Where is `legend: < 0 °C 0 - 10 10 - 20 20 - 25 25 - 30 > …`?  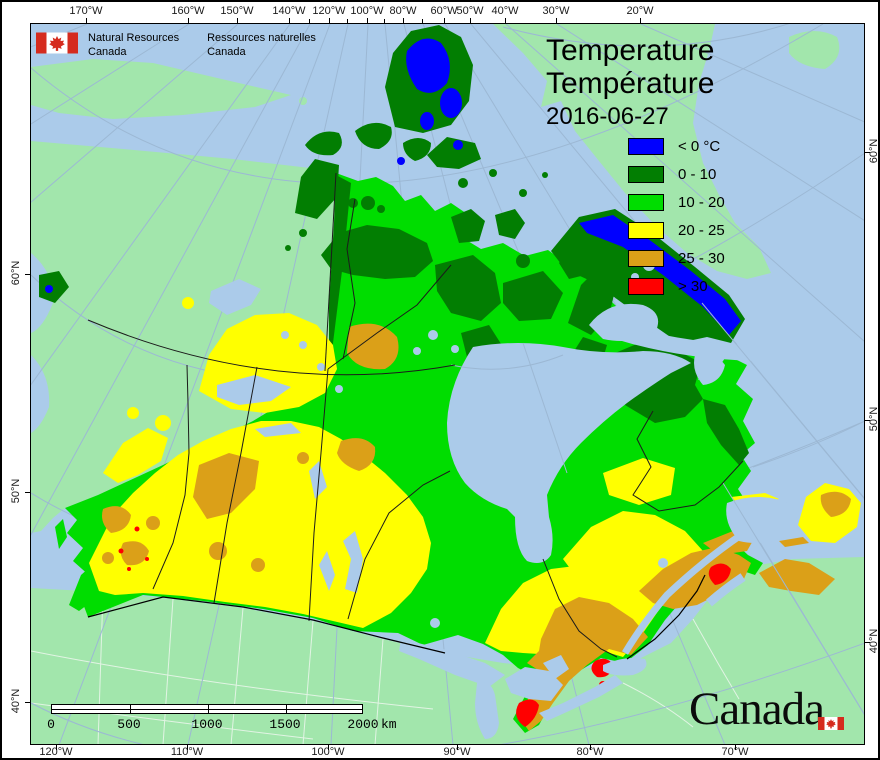 legend: < 0 °C 0 - 10 10 - 20 20 - 25 25 - 30 > … is located at coordinates (676, 222).